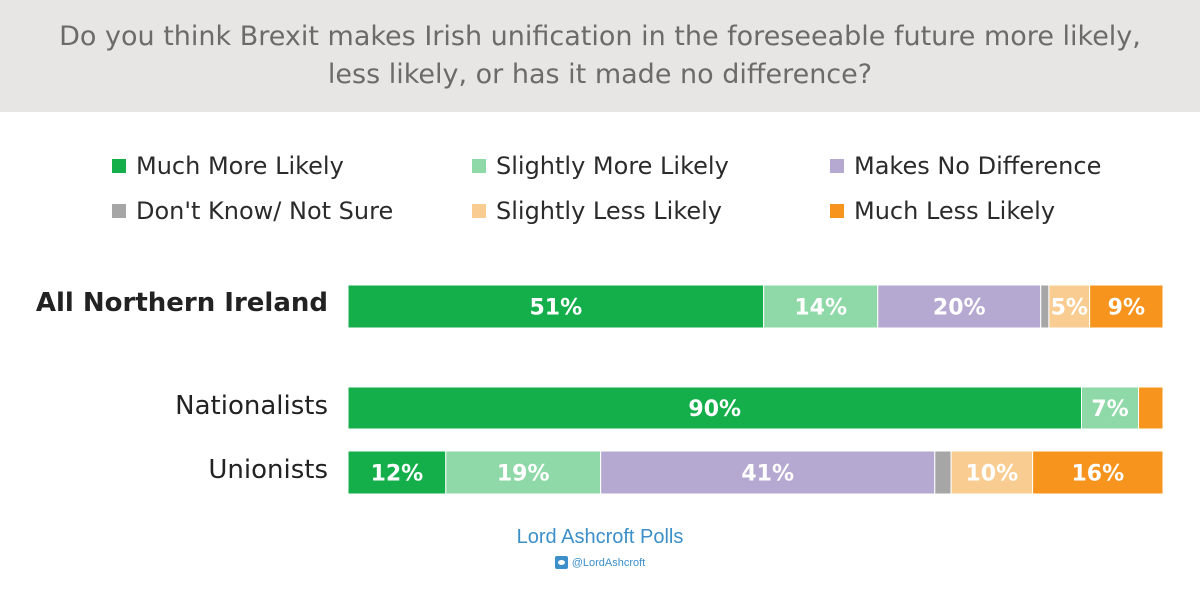 The image size is (1200, 590). I want to click on footer-handle-row: @LordAshcroft, so click(600, 562).